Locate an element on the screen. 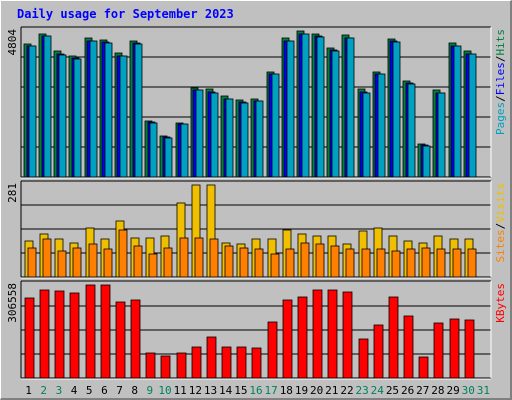  x-tick-label-day-27: 27 is located at coordinates (422, 390).